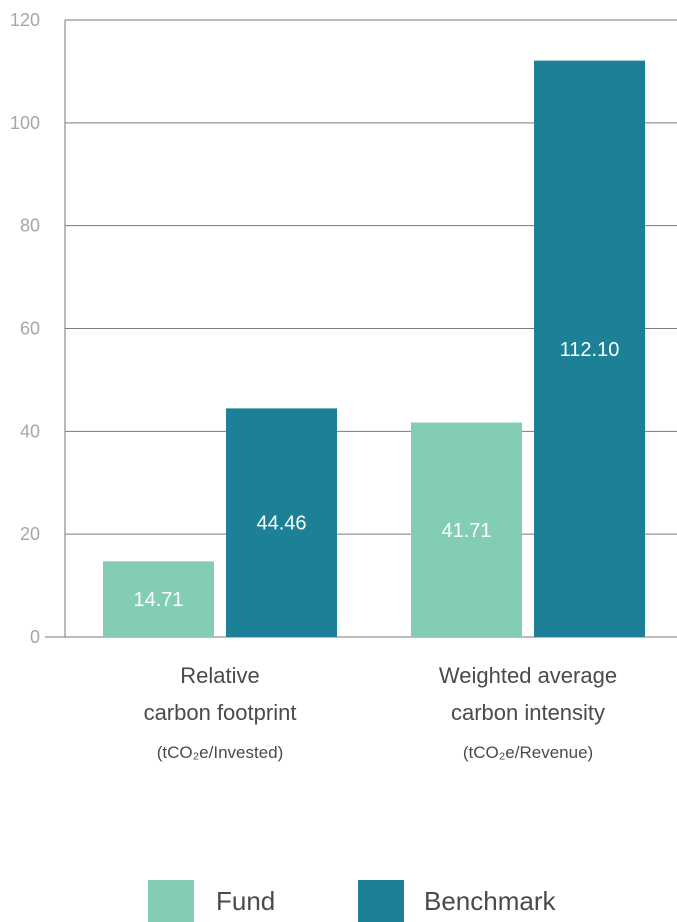 Image resolution: width=677 pixels, height=922 pixels. I want to click on bar-value-label: 112.10, so click(590, 350).